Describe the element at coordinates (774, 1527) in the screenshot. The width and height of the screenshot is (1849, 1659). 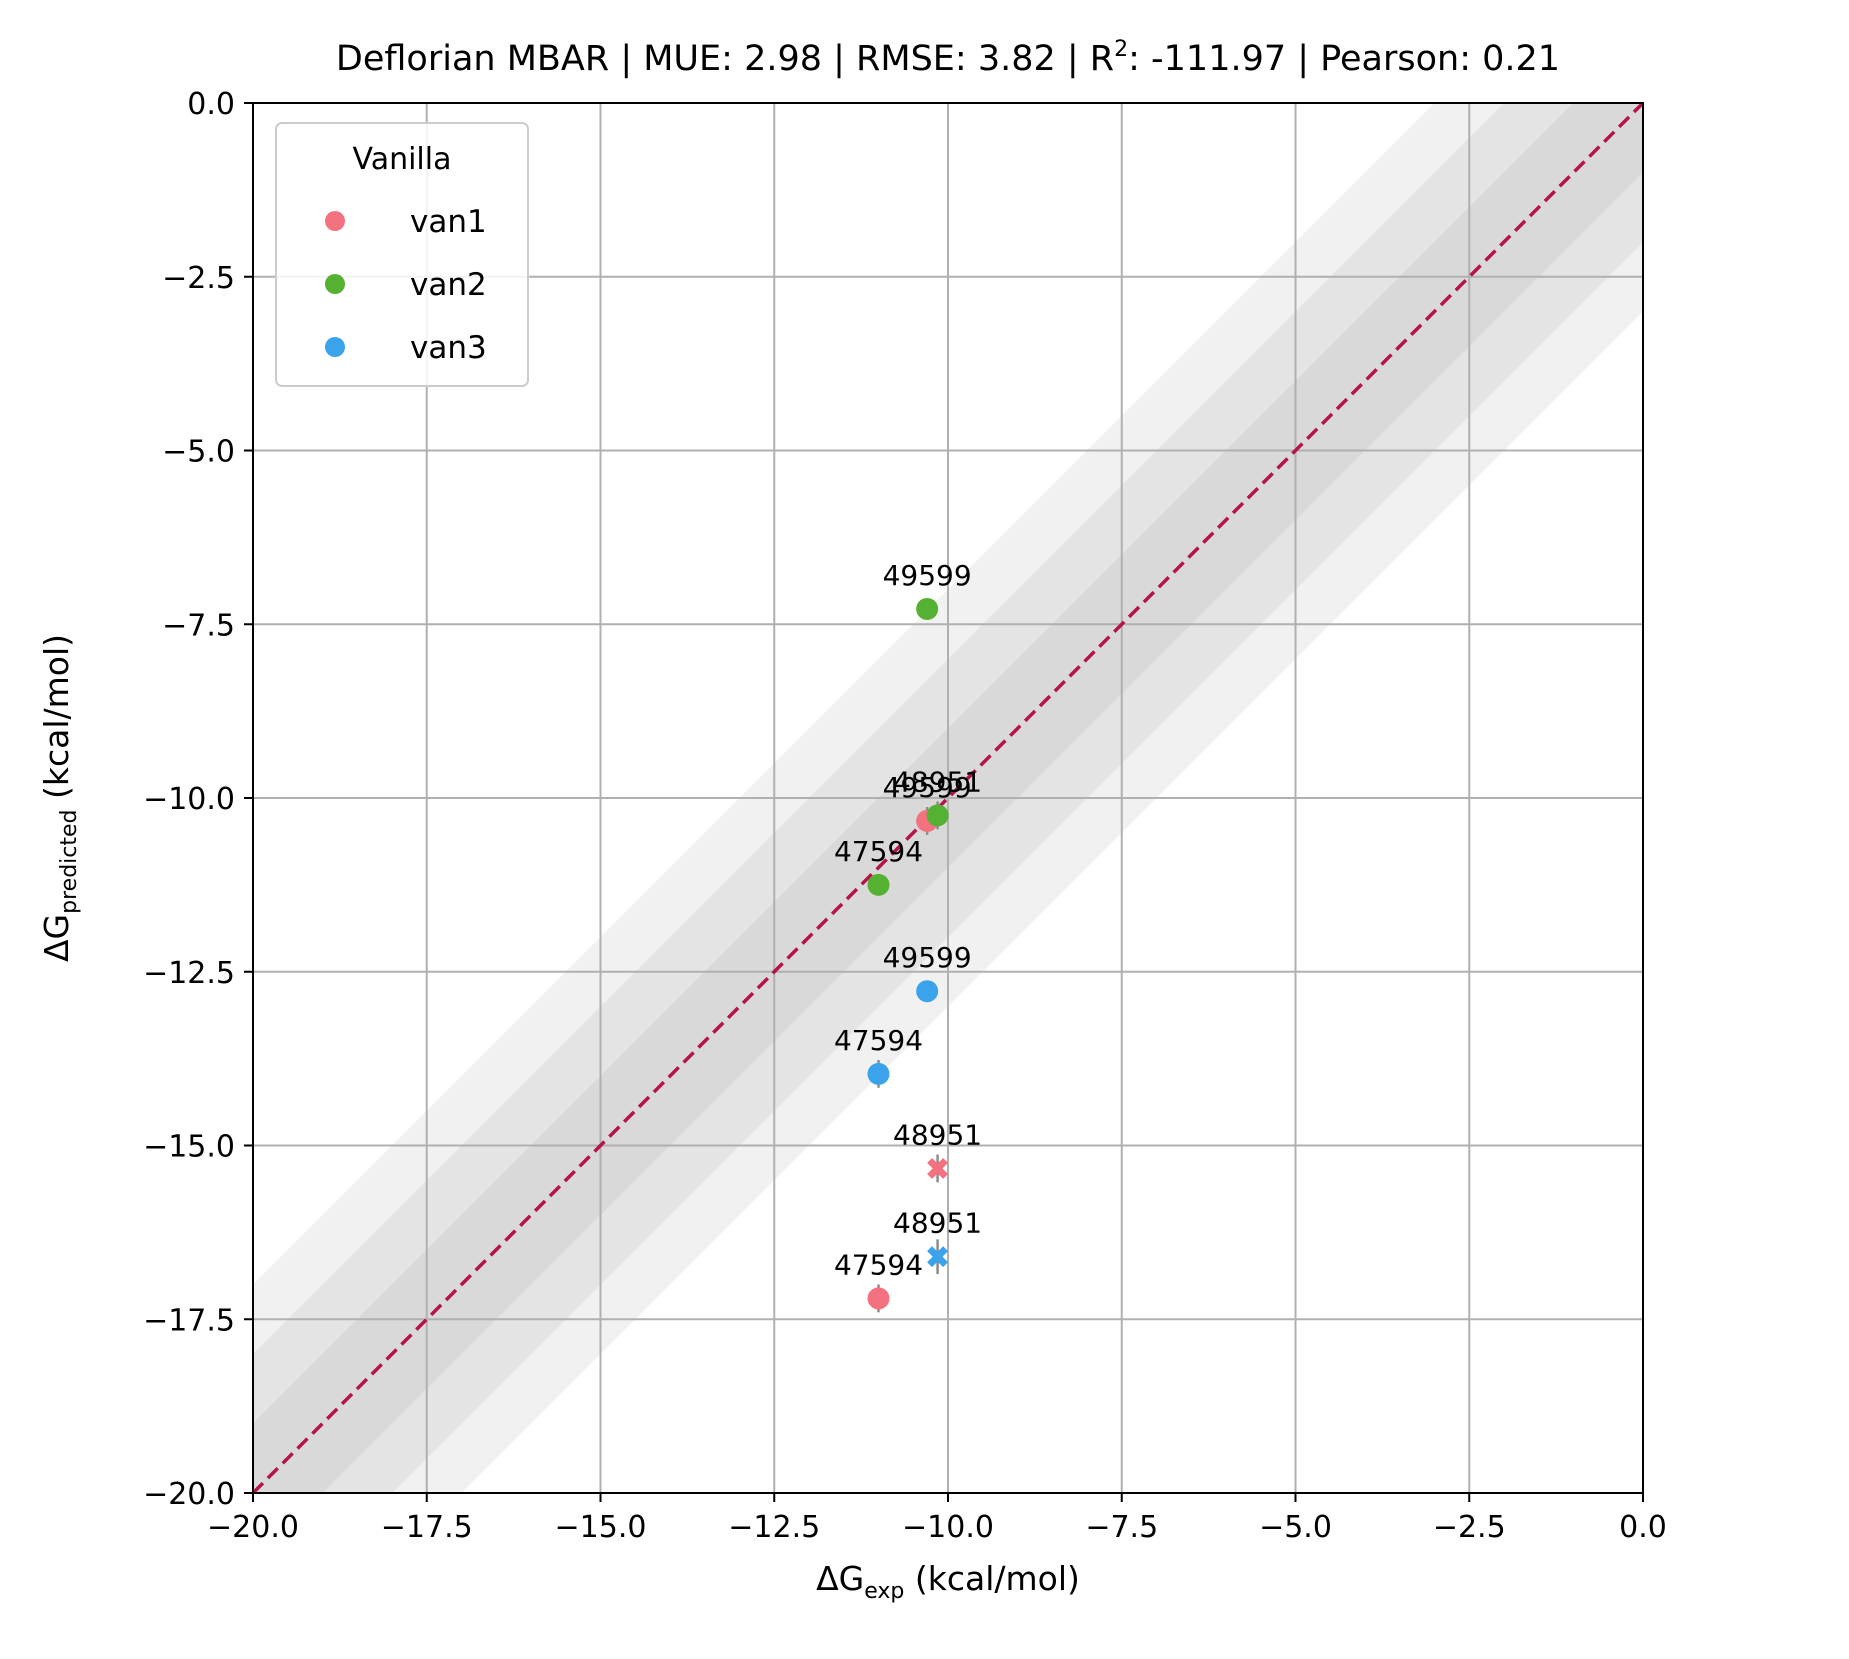
I see `x-tick-label: −12.5` at that location.